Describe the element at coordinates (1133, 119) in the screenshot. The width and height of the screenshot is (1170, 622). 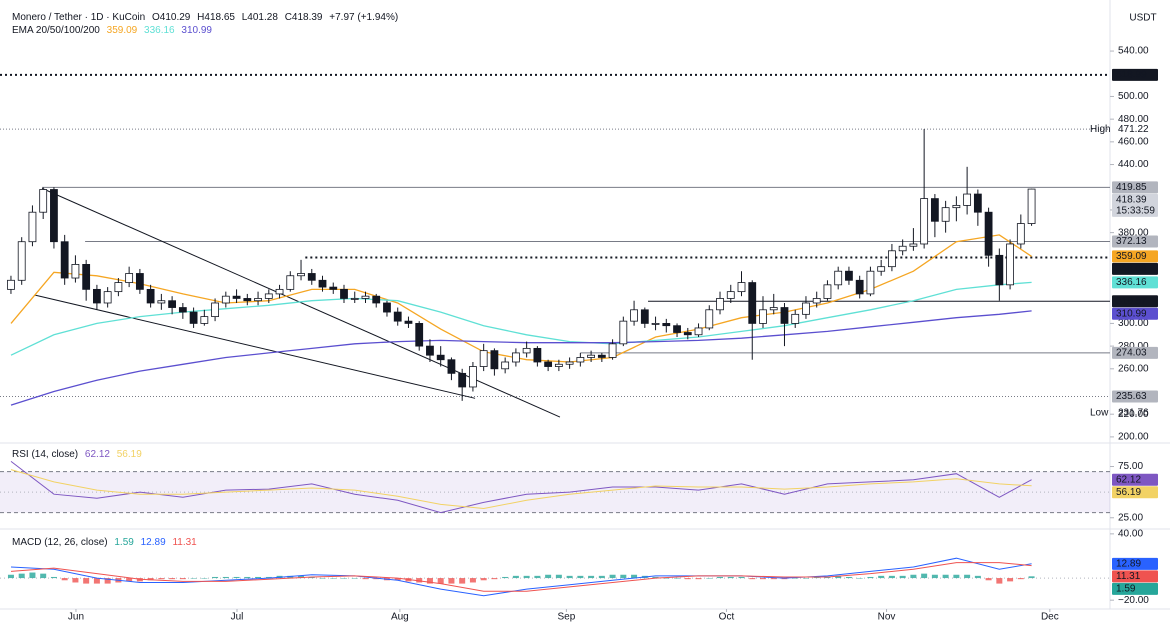
I see `y-tick-label: 480.00` at that location.